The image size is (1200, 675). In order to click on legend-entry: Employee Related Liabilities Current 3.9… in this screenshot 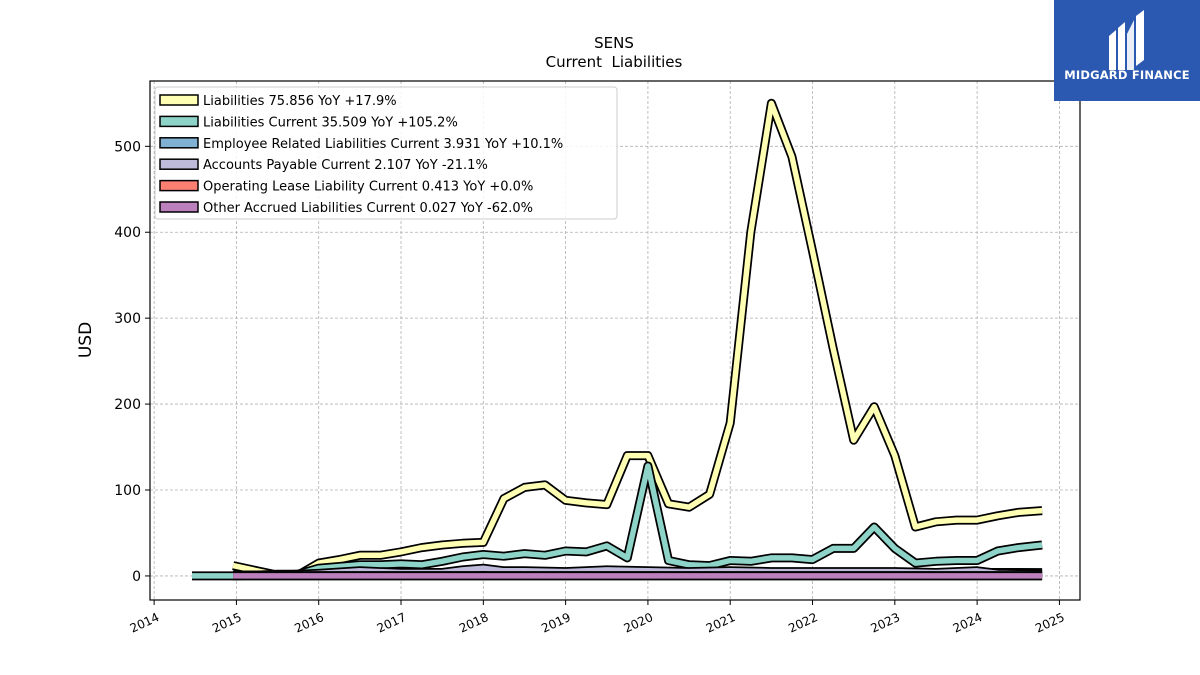, I will do `click(383, 144)`.